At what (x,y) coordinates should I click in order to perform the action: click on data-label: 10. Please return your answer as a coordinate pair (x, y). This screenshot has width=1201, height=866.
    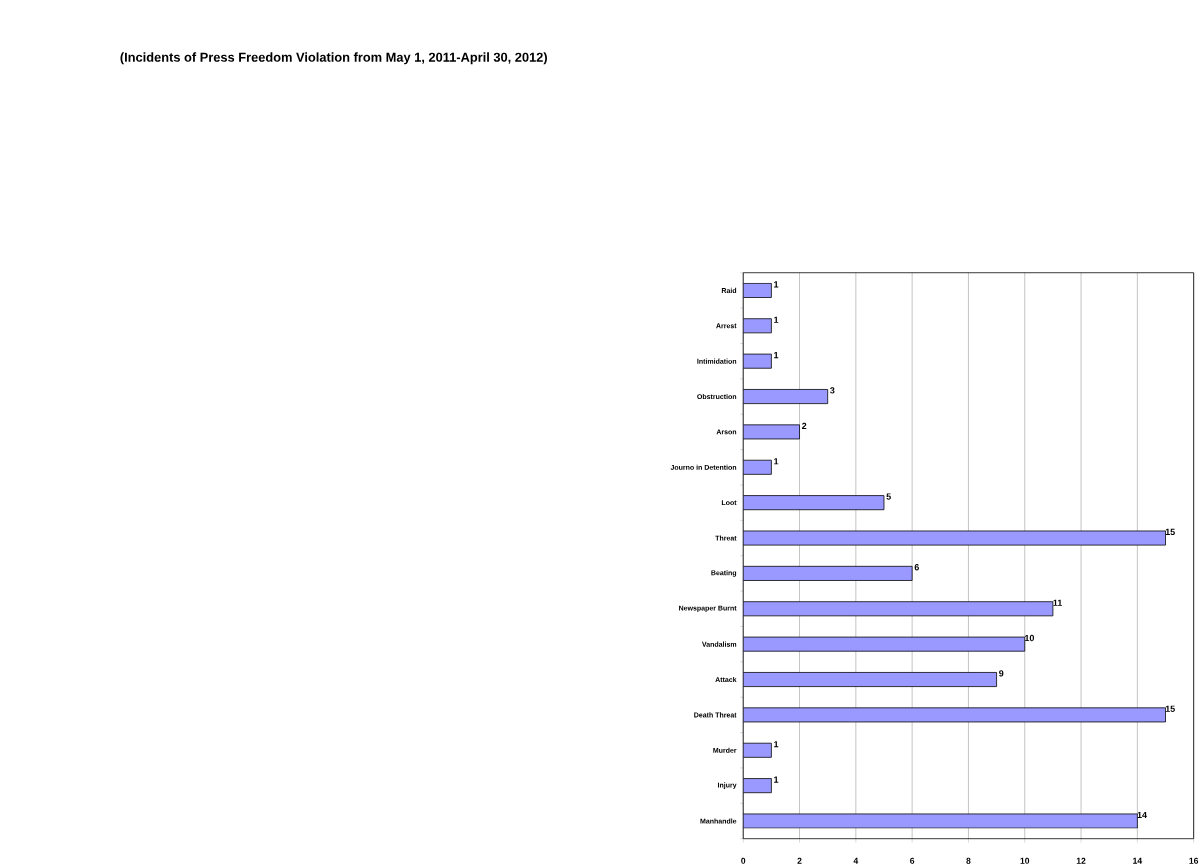
    Looking at the image, I should click on (1030, 637).